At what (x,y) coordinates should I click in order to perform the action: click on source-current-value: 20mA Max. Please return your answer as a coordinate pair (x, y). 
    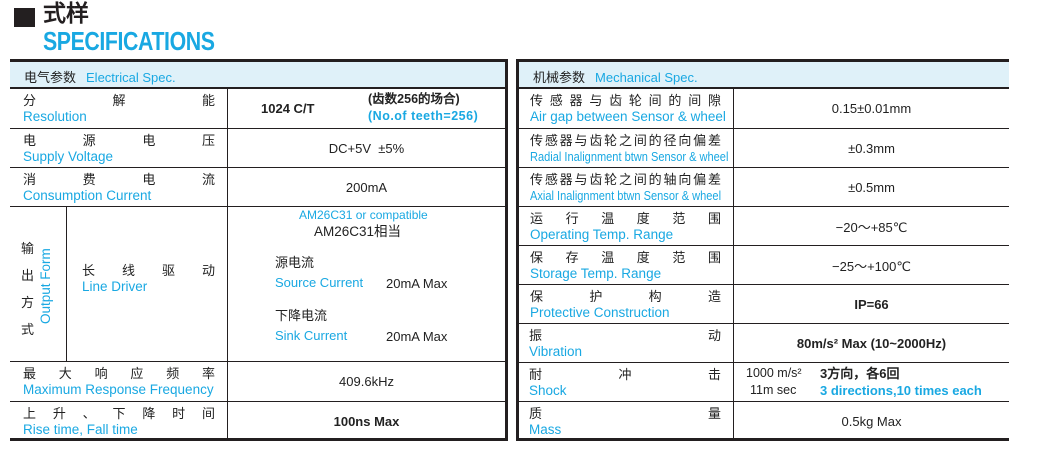
    Looking at the image, I should click on (417, 283).